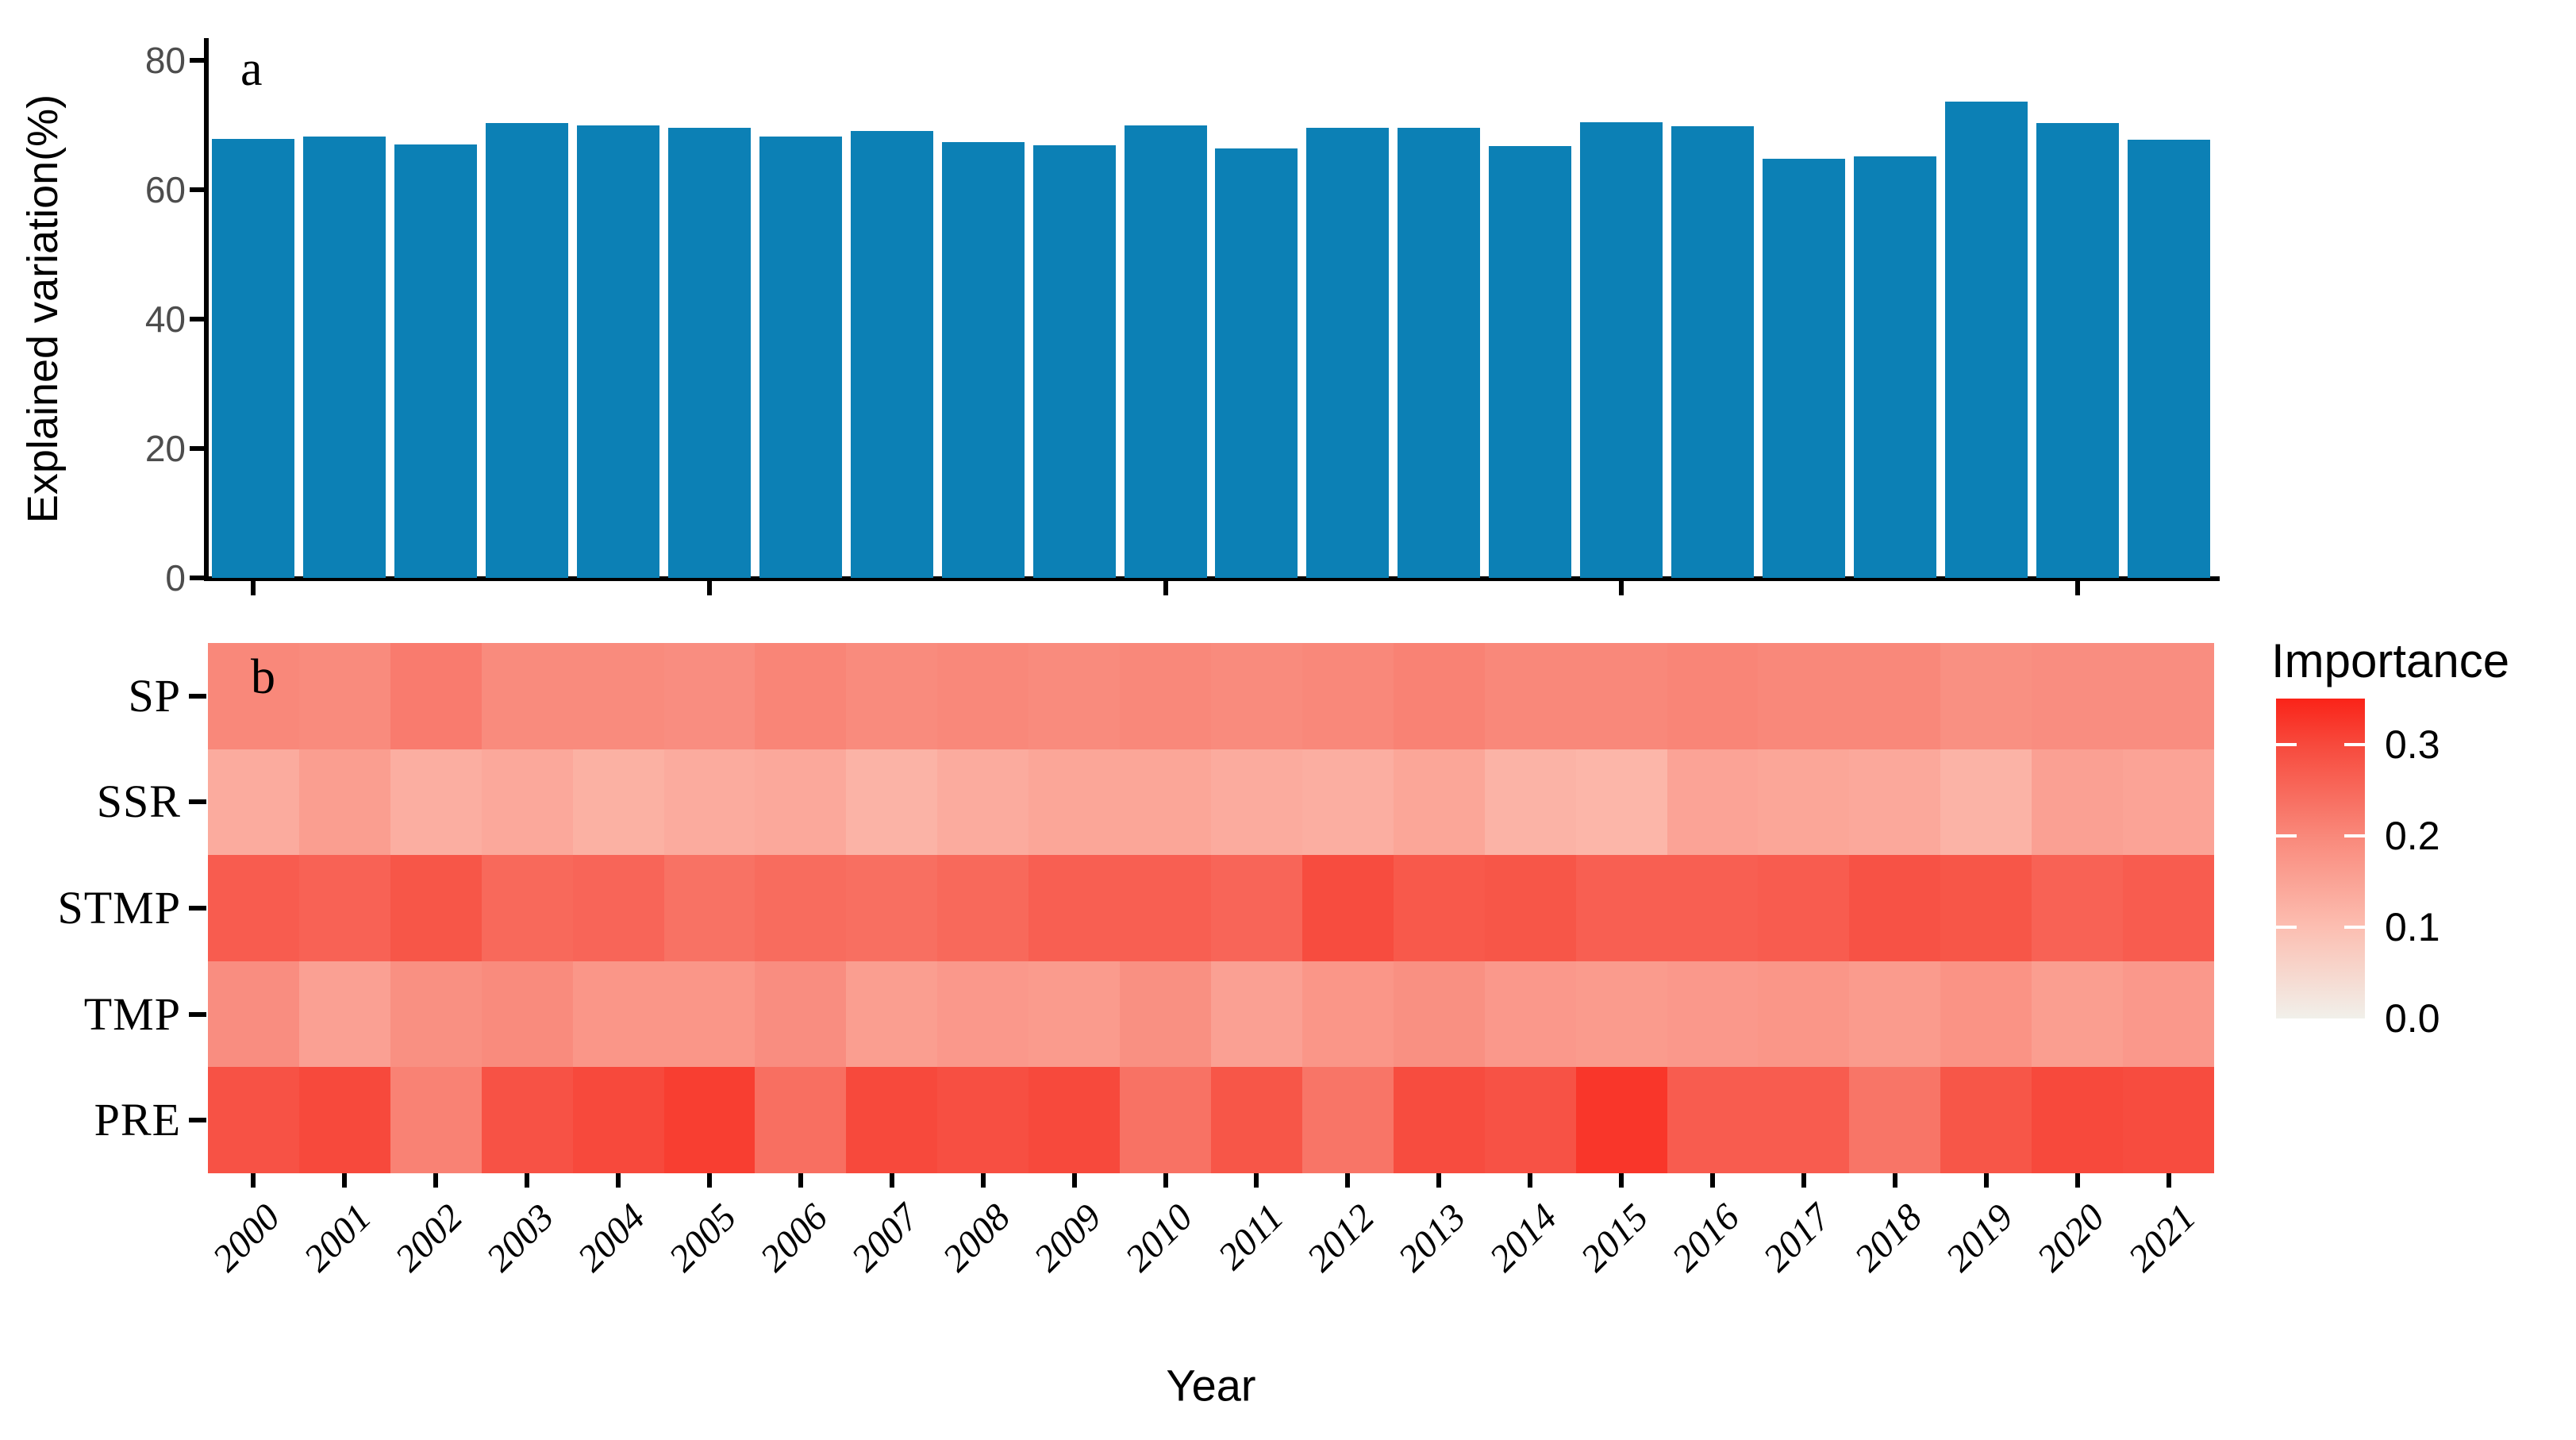 This screenshot has height=1440, width=2576. What do you see at coordinates (1621, 1014) in the screenshot?
I see `cell-TMP-2015` at bounding box center [1621, 1014].